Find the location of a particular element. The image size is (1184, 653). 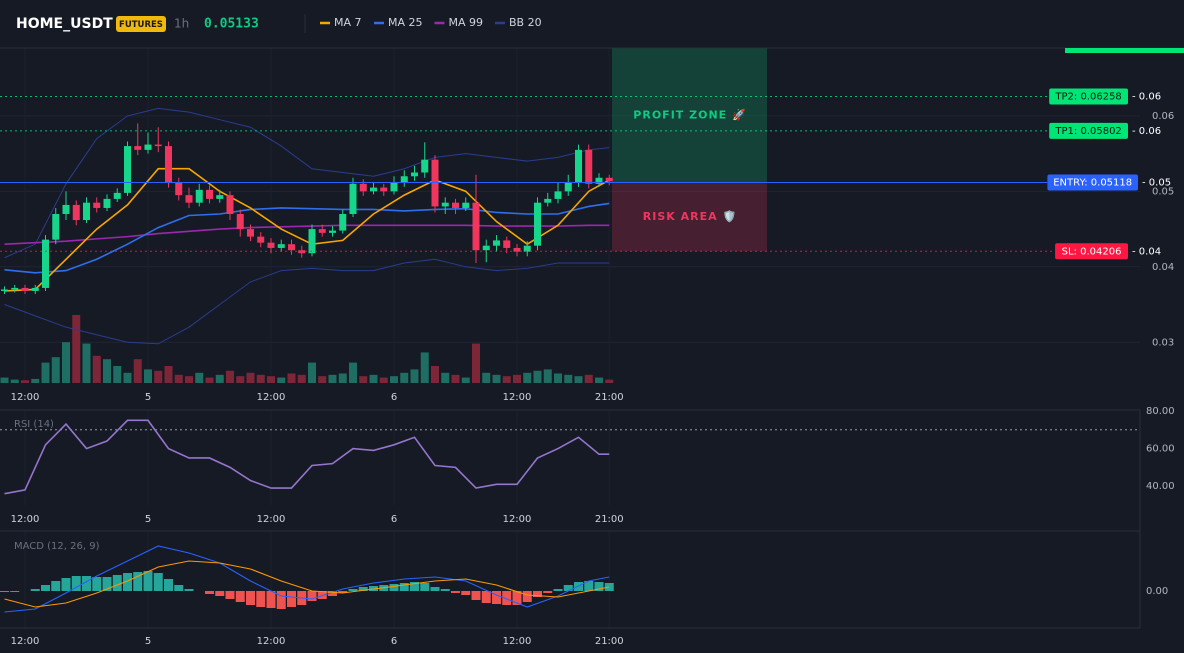

level-badge is located at coordinates (1088, 130).